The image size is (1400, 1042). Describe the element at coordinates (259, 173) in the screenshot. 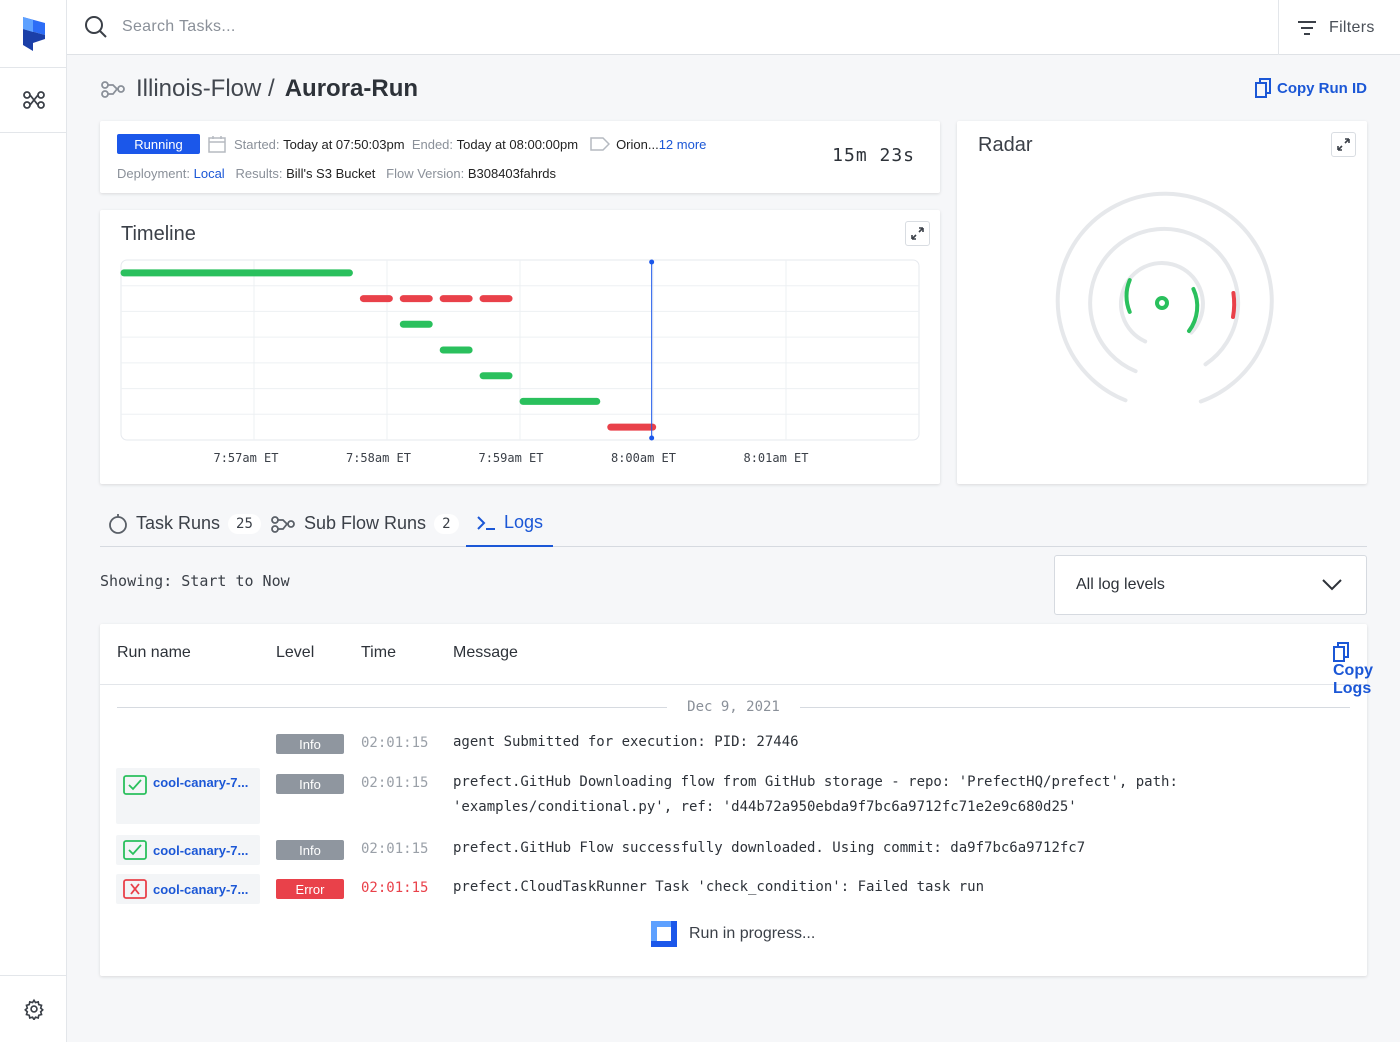

I see `results-label: Results:` at that location.